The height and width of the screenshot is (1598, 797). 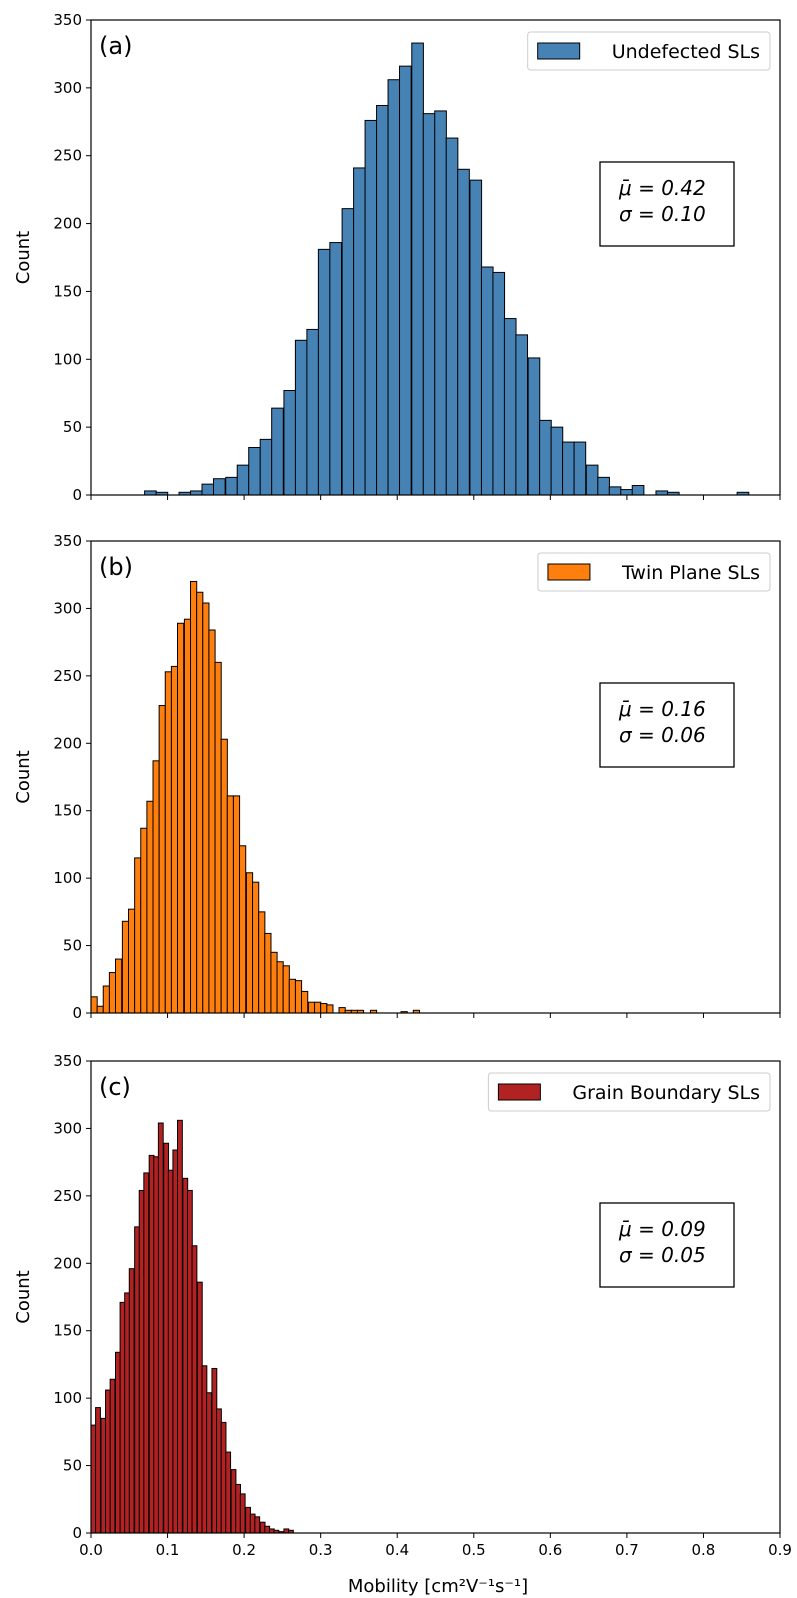 What do you see at coordinates (116, 567) in the screenshot?
I see `panel-label: (b)` at bounding box center [116, 567].